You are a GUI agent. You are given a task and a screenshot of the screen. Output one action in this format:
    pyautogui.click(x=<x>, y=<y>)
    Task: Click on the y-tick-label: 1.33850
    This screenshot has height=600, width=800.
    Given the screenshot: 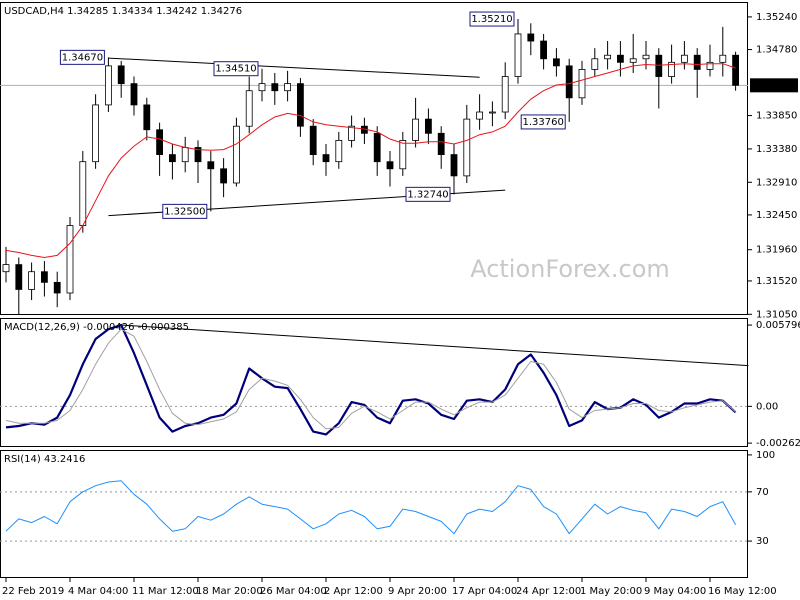 What is the action you would take?
    pyautogui.click(x=776, y=116)
    